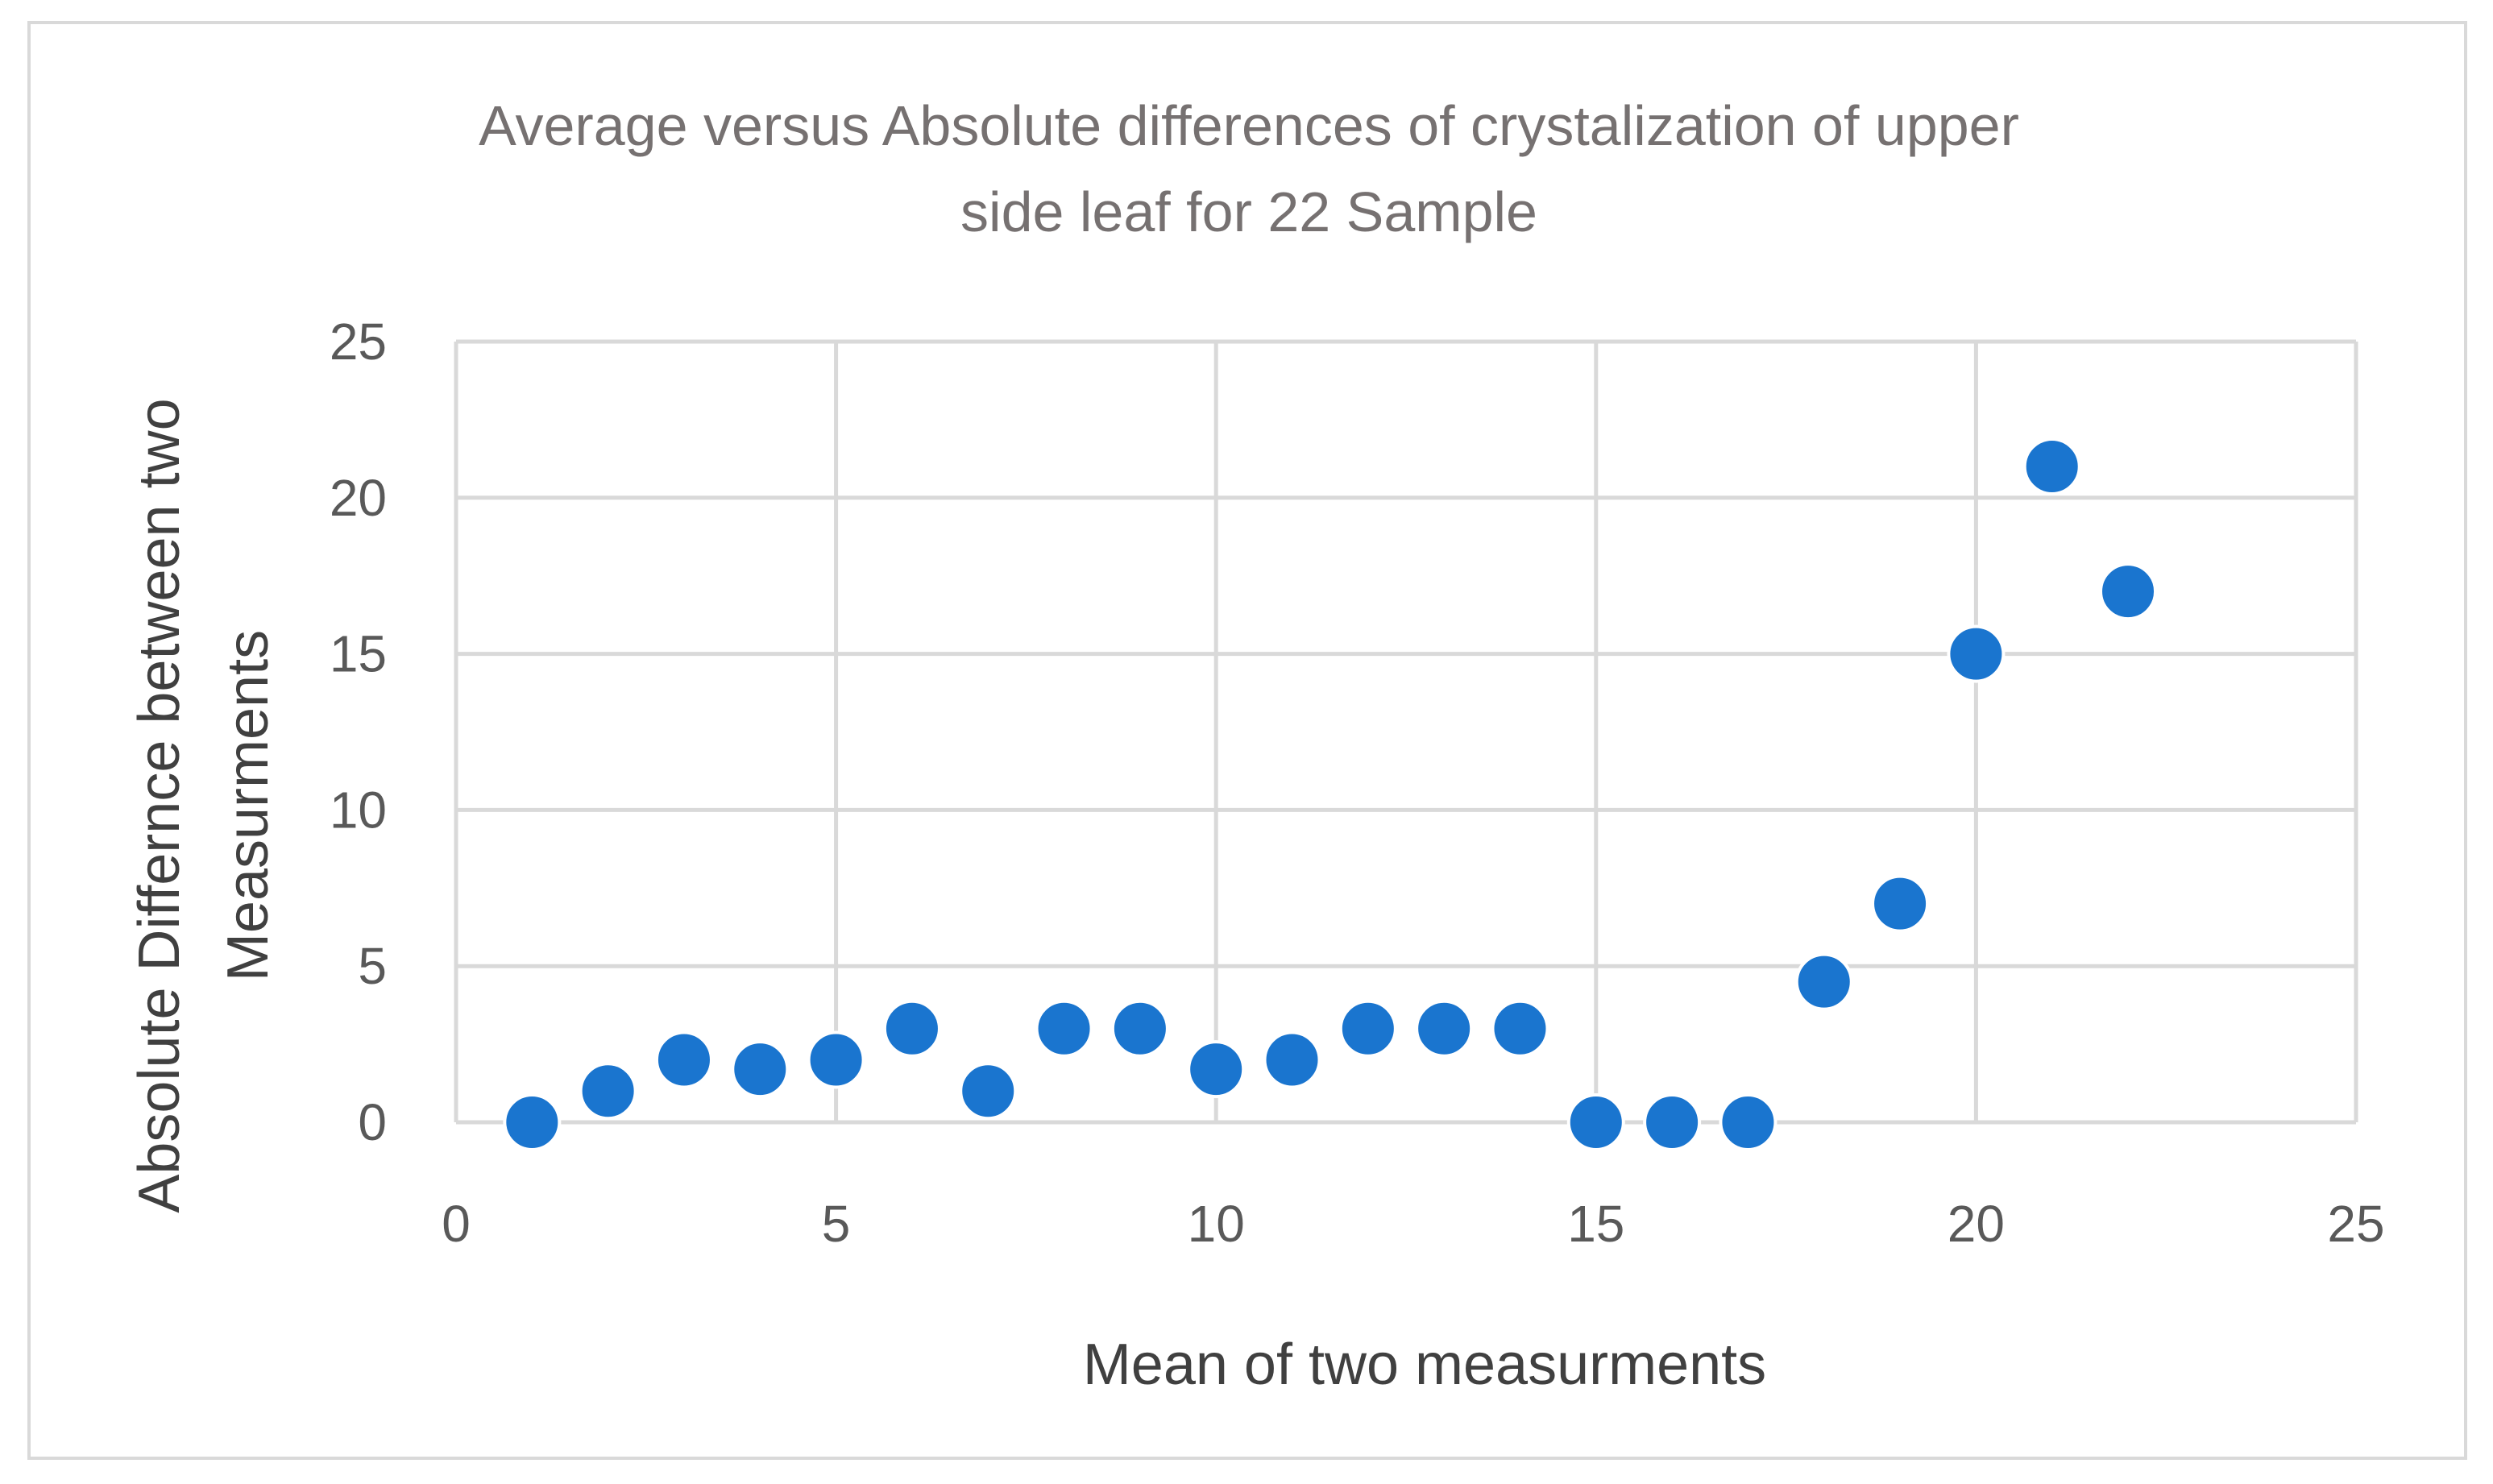  Describe the element at coordinates (358, 810) in the screenshot. I see `y-tick-label-10: 10` at that location.